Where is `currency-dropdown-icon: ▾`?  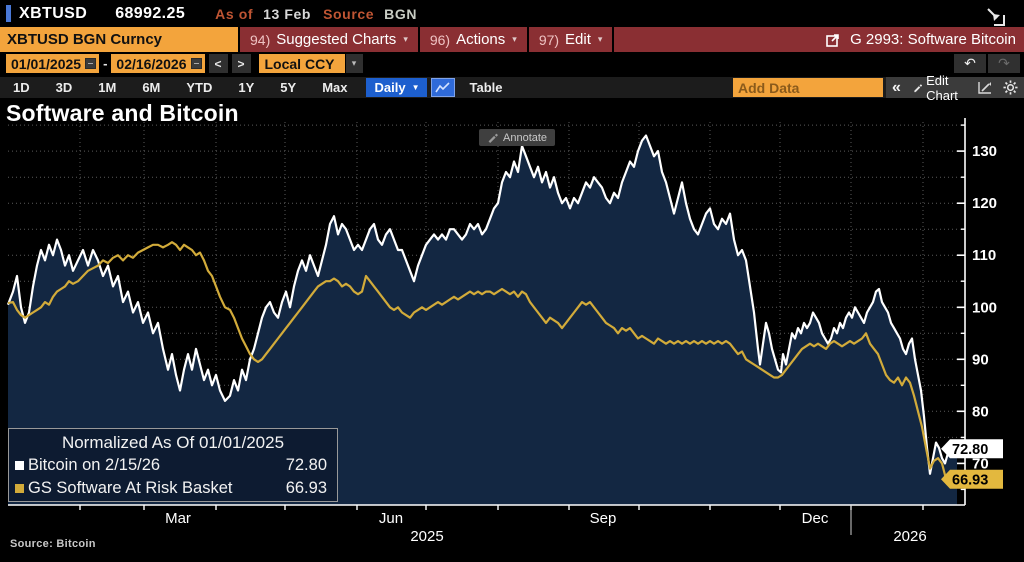
currency-dropdown-icon: ▾ is located at coordinates (354, 63).